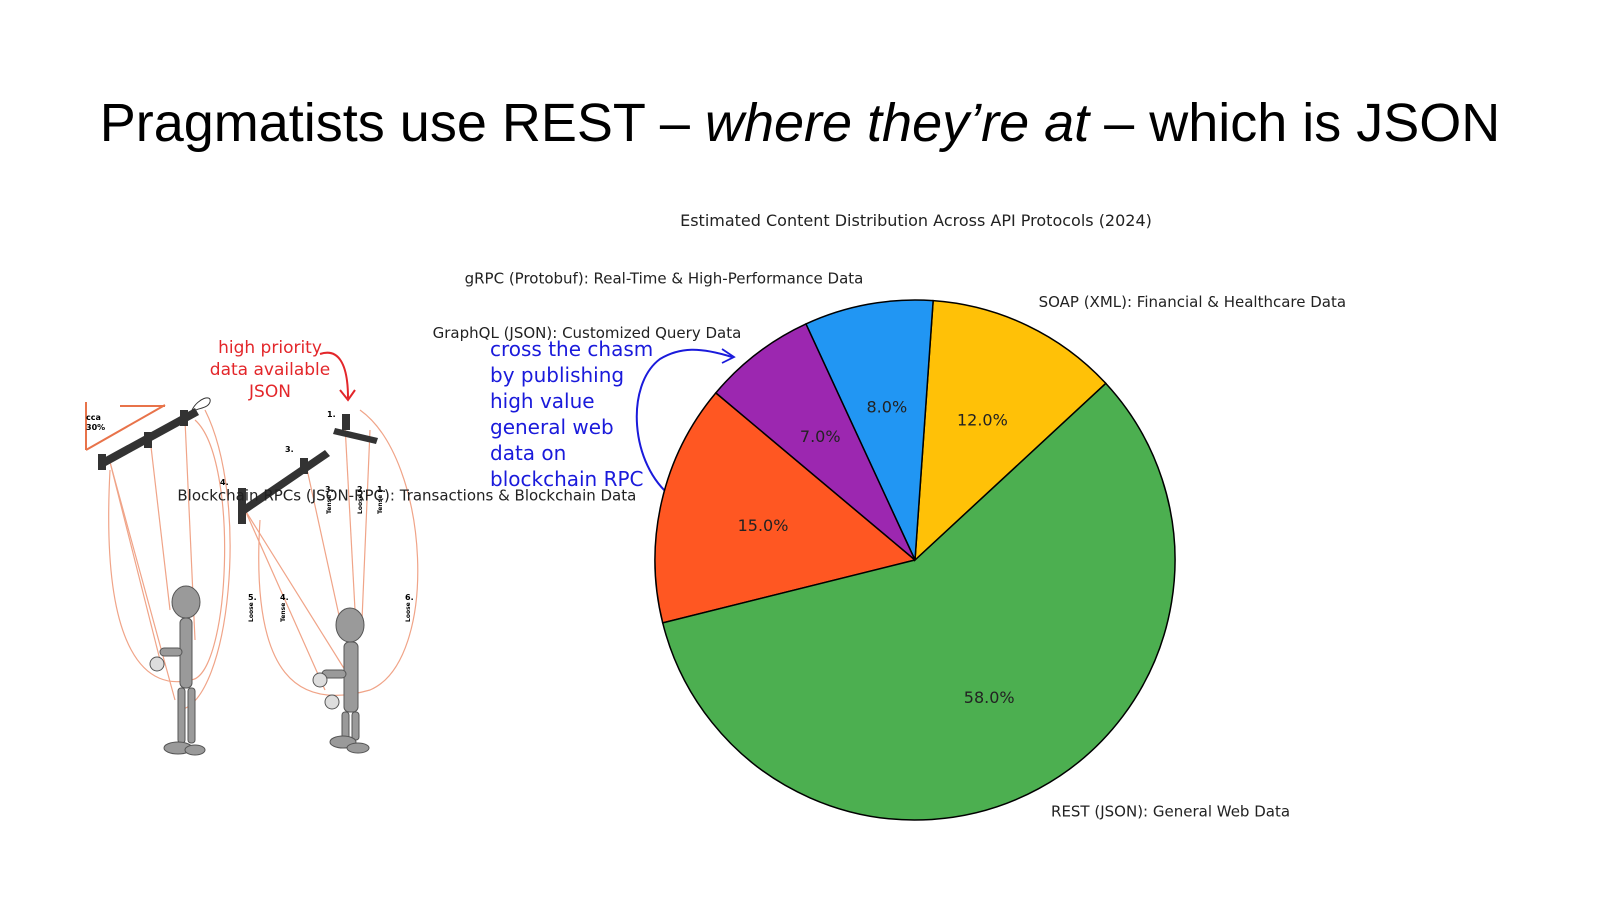 This screenshot has width=1600, height=900. What do you see at coordinates (587, 333) in the screenshot?
I see `pie-slice-label-4: GraphQL (JSON): Customized Query Data` at bounding box center [587, 333].